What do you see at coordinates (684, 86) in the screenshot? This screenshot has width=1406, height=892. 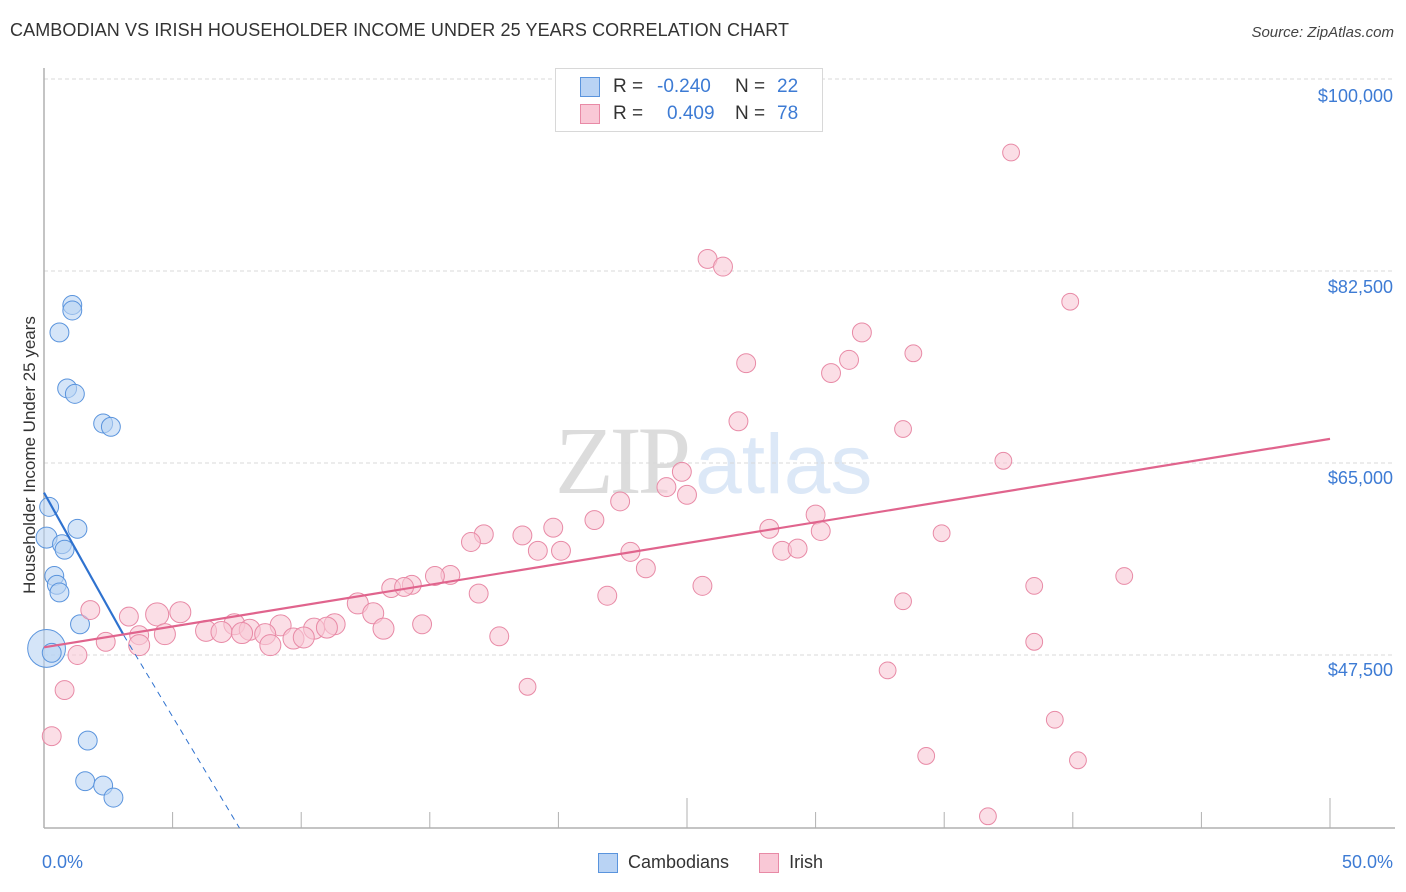 I see `r-value-cambodians: -0.240` at bounding box center [684, 86].